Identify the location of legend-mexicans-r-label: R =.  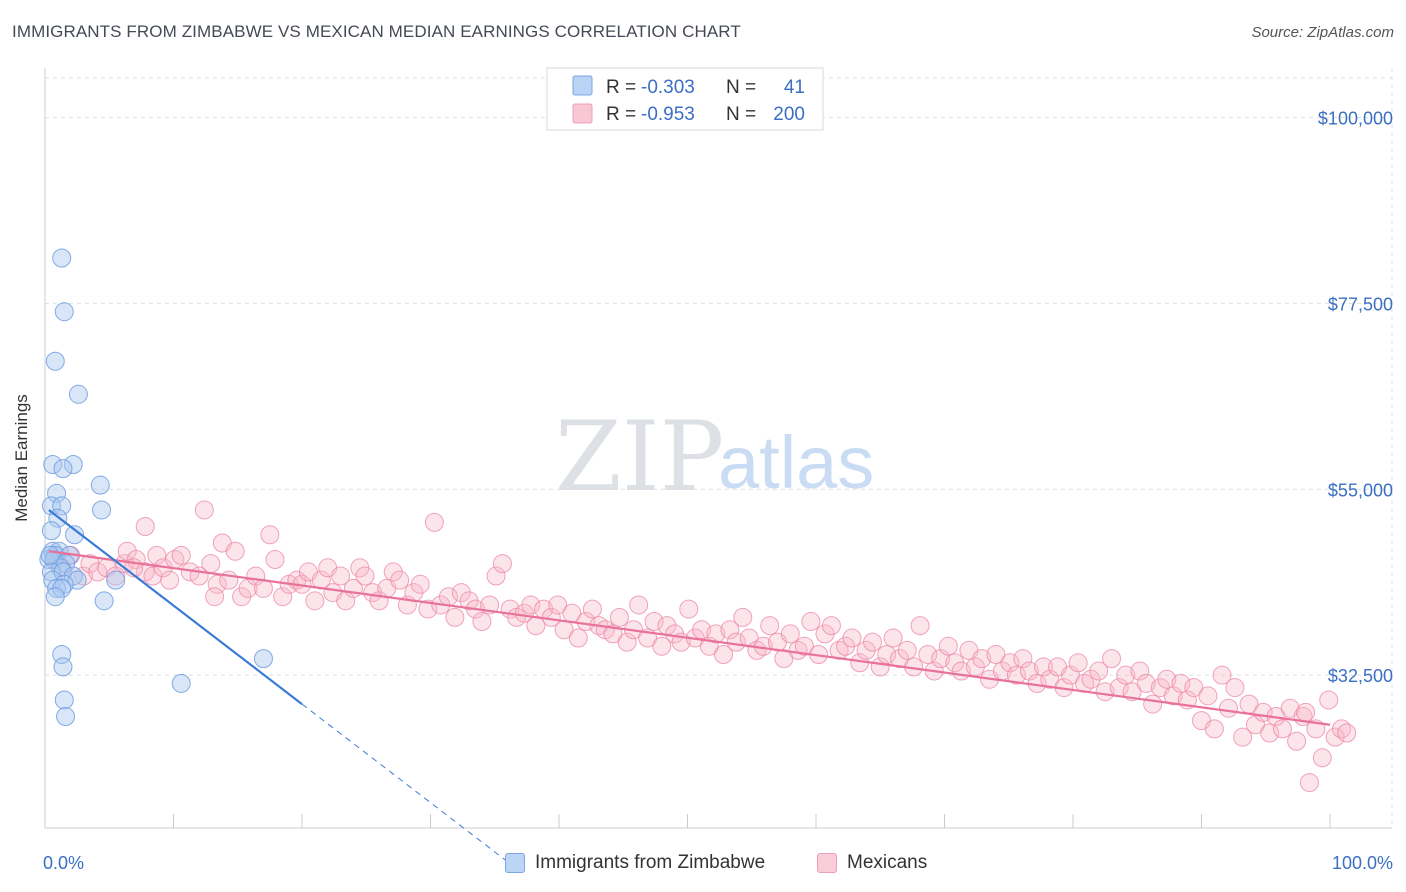
(621, 114).